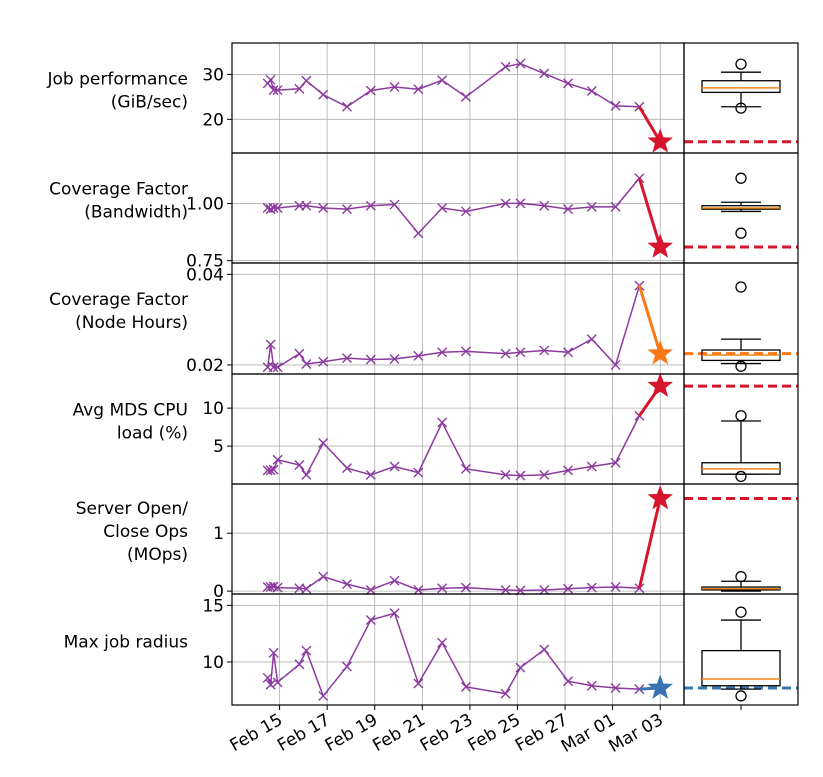 The image size is (823, 777). I want to click on y-axis-label: (Bandwidth), so click(136, 213).